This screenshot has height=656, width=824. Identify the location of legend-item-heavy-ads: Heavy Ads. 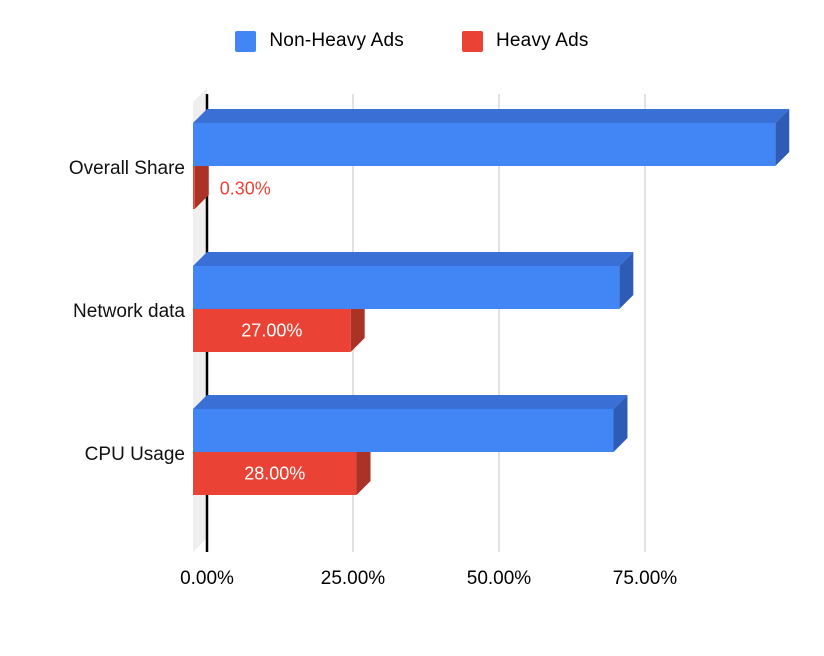
(525, 41).